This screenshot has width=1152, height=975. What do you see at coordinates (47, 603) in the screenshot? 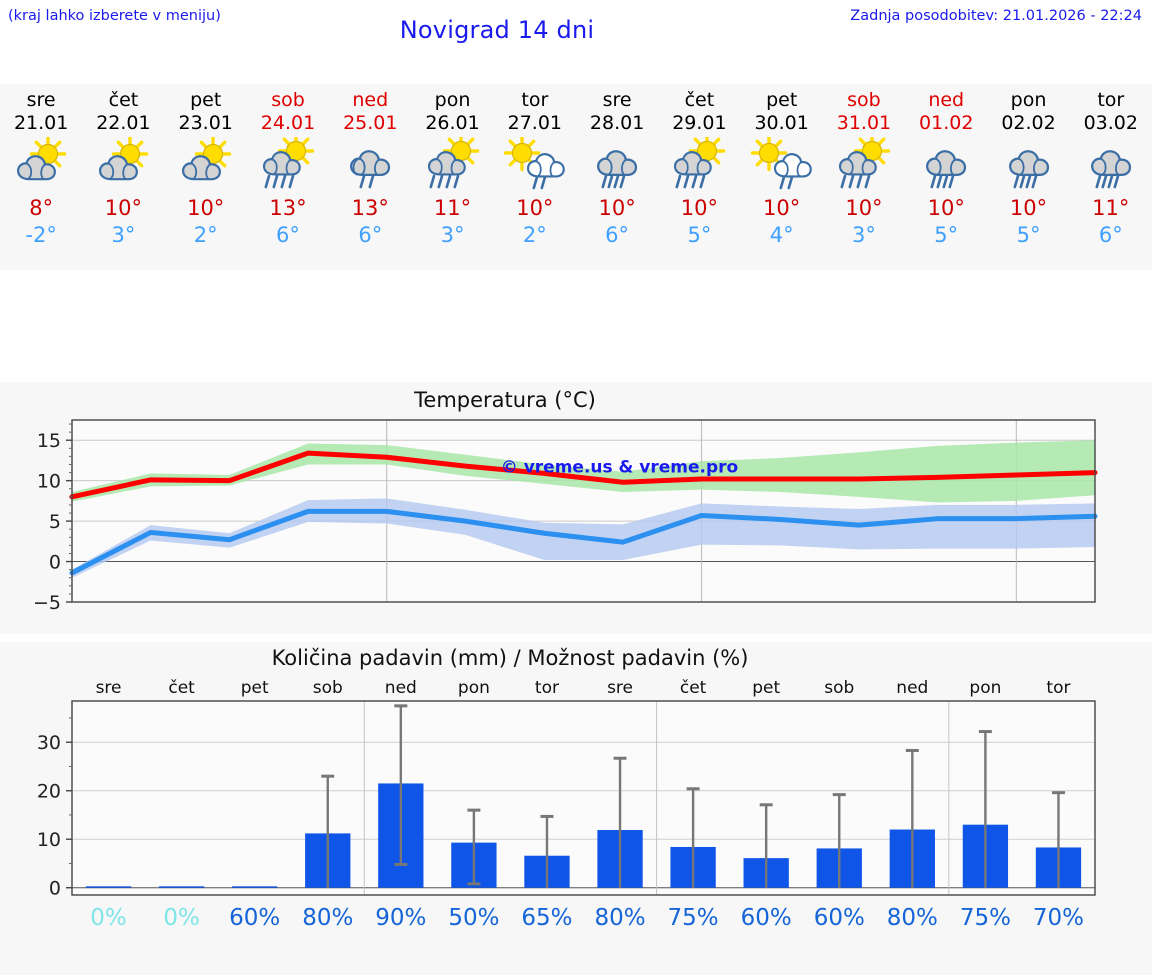
I see `svg-text: −5` at bounding box center [47, 603].